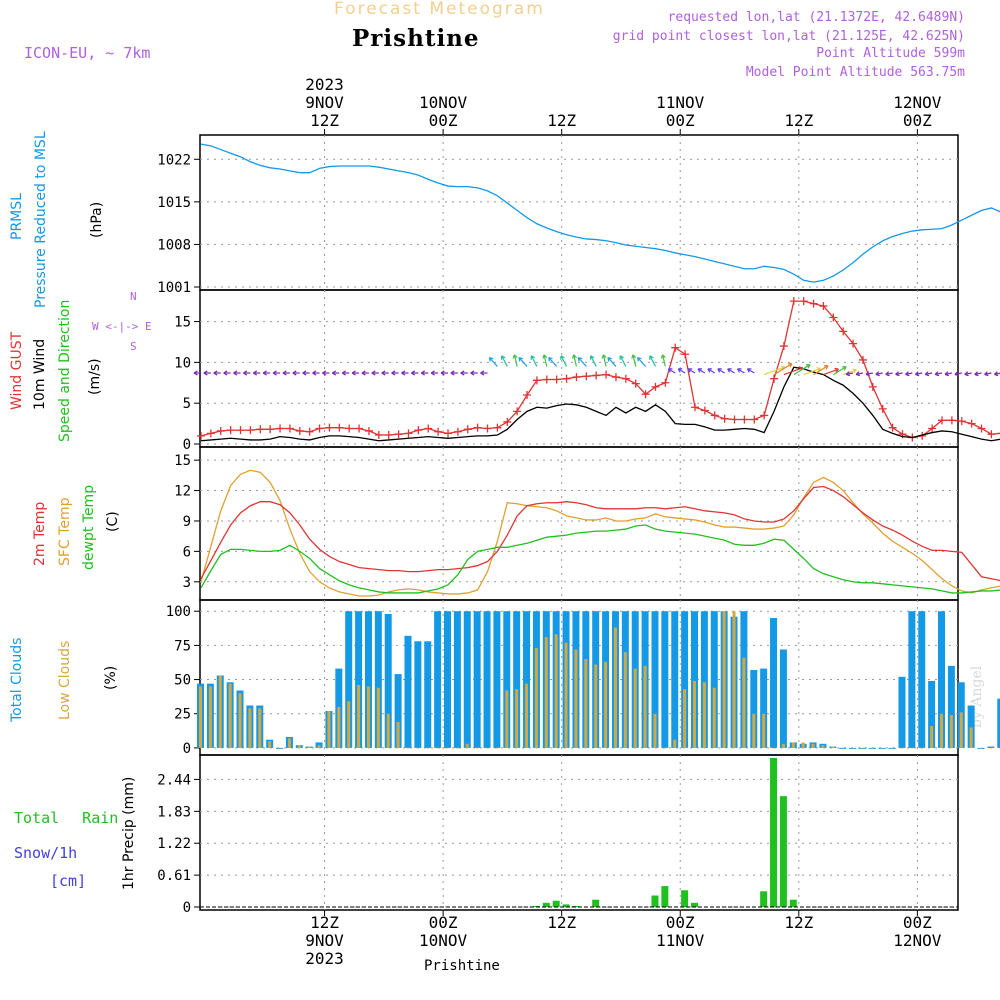  I want to click on y-tick-label: 75, so click(182, 646).